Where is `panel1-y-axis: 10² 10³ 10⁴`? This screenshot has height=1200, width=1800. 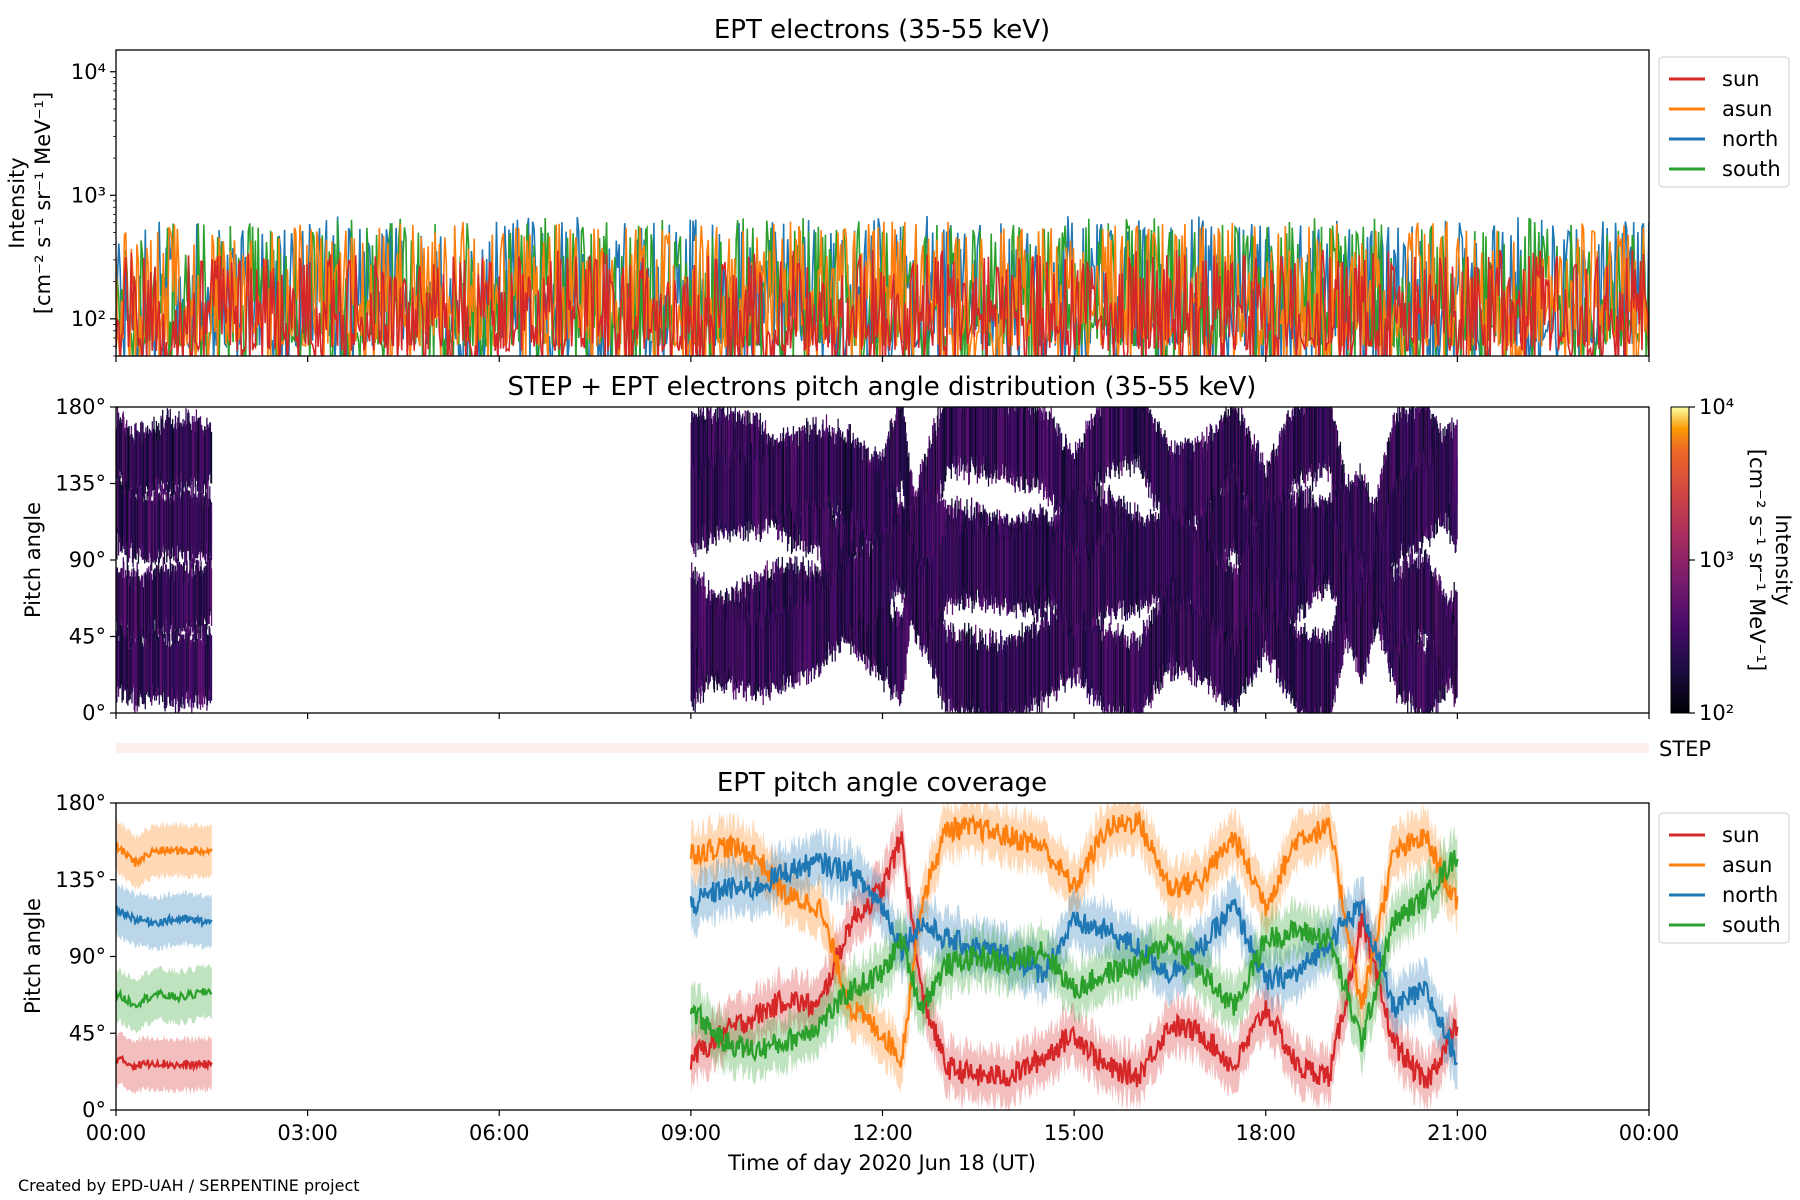 panel1-y-axis: 10² 10³ 10⁴ is located at coordinates (93, 208).